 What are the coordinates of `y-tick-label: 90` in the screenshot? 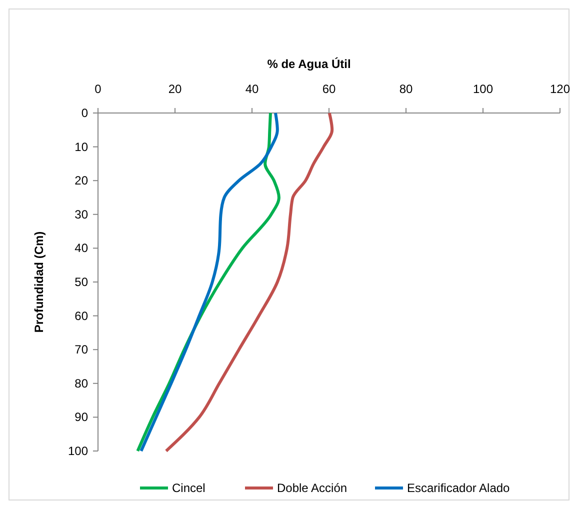 It's located at (81, 417).